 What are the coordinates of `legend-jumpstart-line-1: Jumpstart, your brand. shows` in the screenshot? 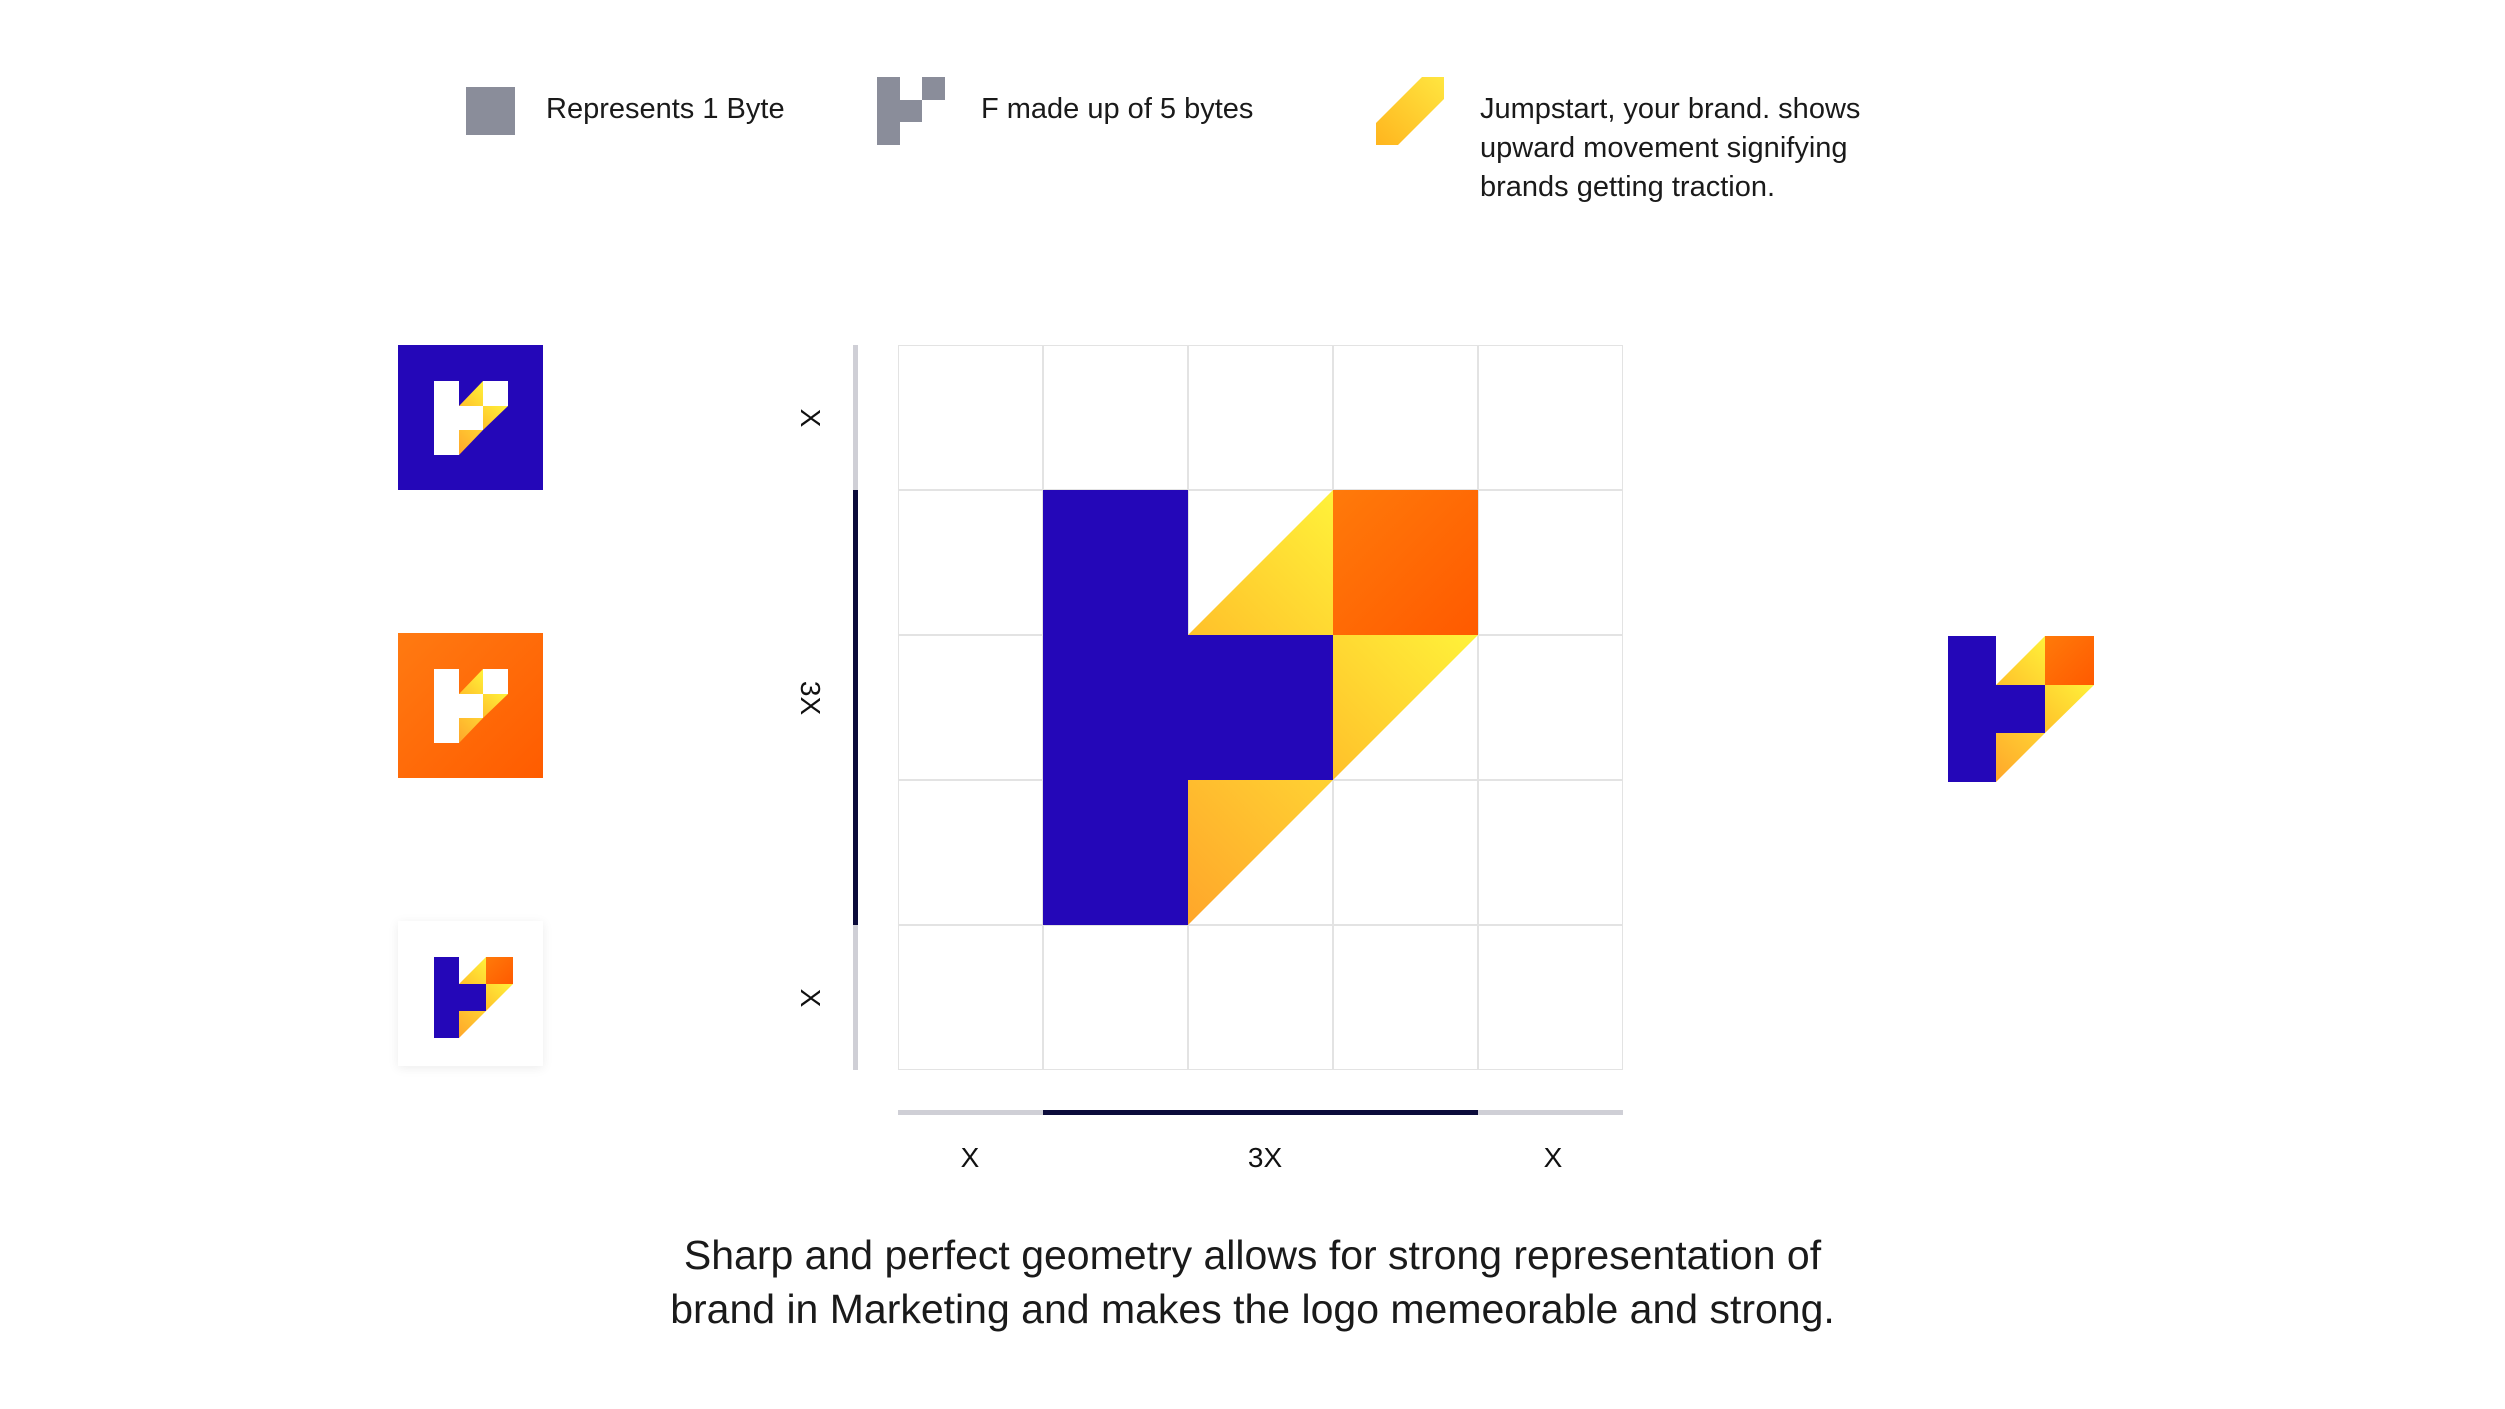 It's located at (1670, 109).